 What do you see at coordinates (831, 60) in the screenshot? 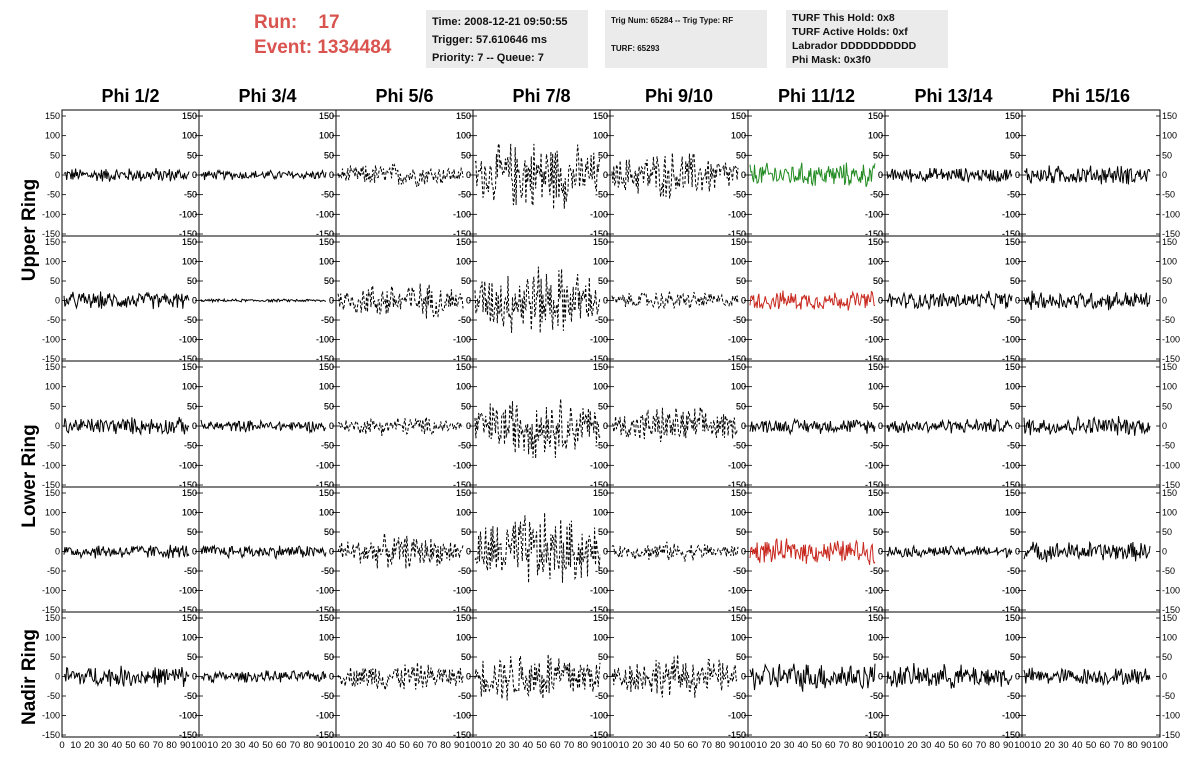
I see `phi-mask-line: Phi Mask: 0x3f0` at bounding box center [831, 60].